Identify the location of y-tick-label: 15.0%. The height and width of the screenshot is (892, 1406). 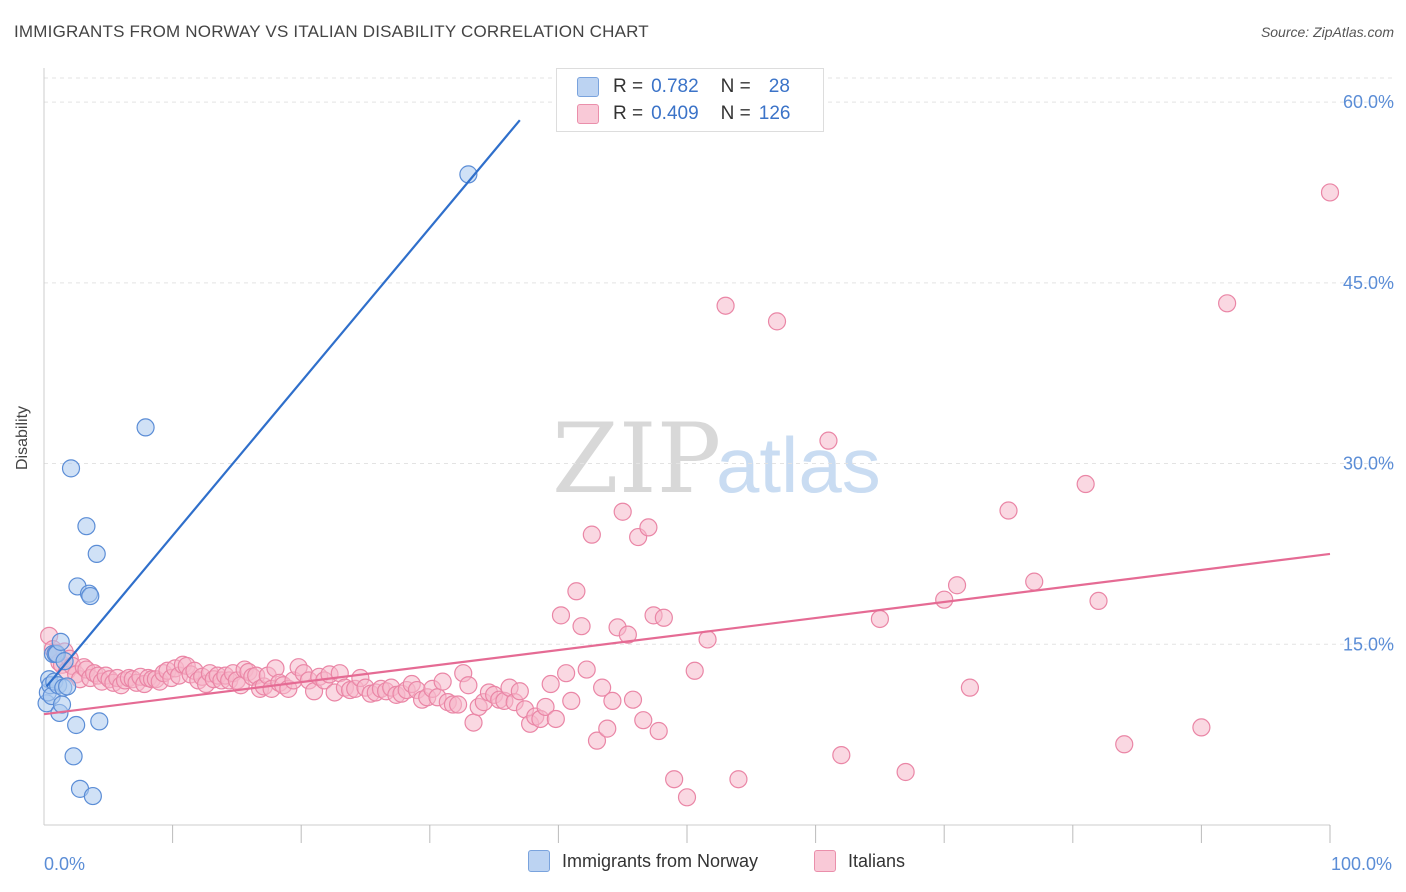
(1368, 644).